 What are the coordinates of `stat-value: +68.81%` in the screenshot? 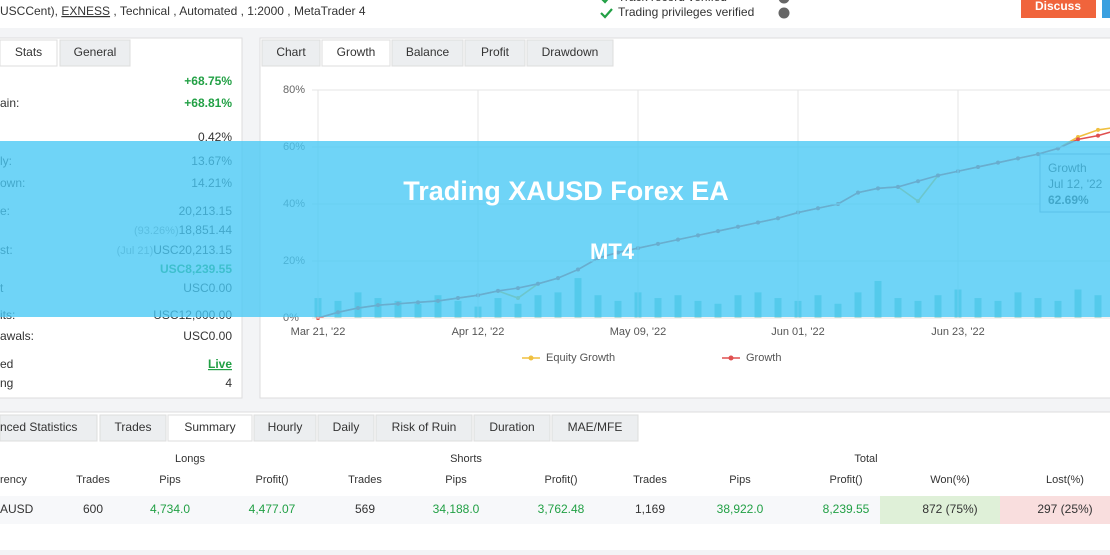 It's located at (208, 103).